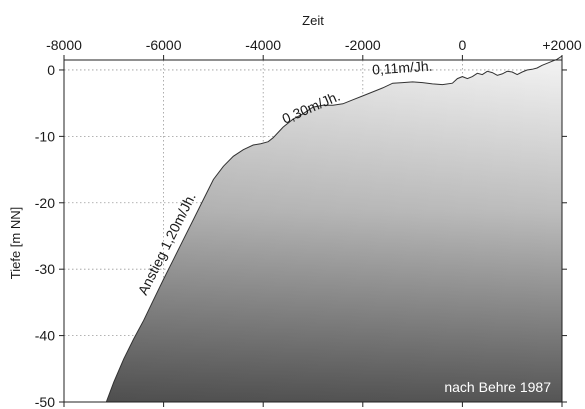  Describe the element at coordinates (15, 243) in the screenshot. I see `y-axis-title: Tiefe [m NN]` at that location.